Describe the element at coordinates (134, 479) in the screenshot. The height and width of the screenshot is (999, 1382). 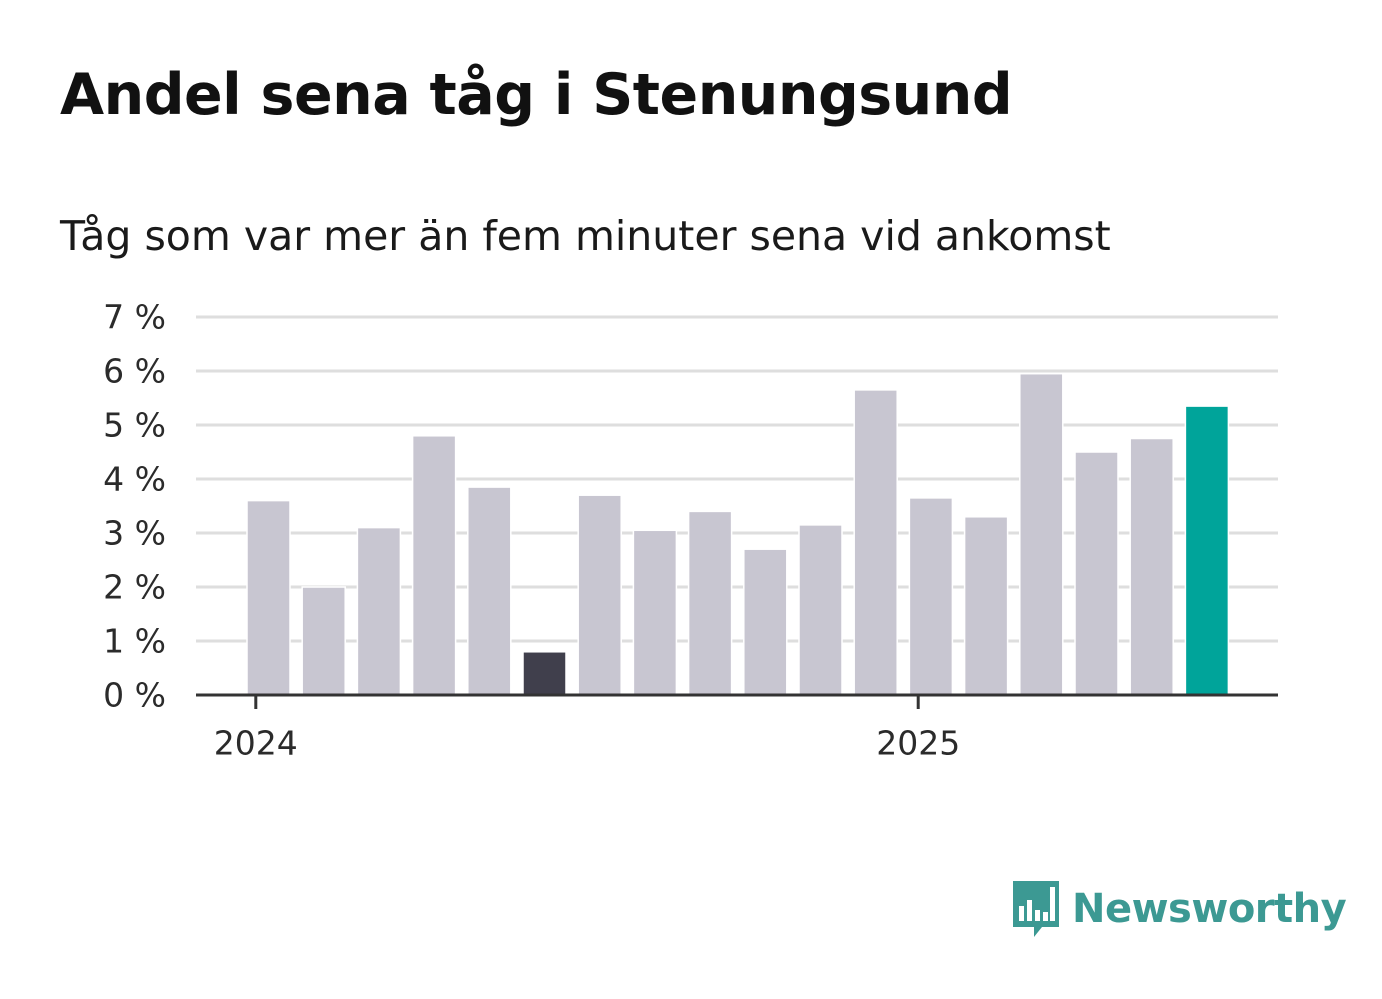
I see `y-tick-label: 4 %` at that location.